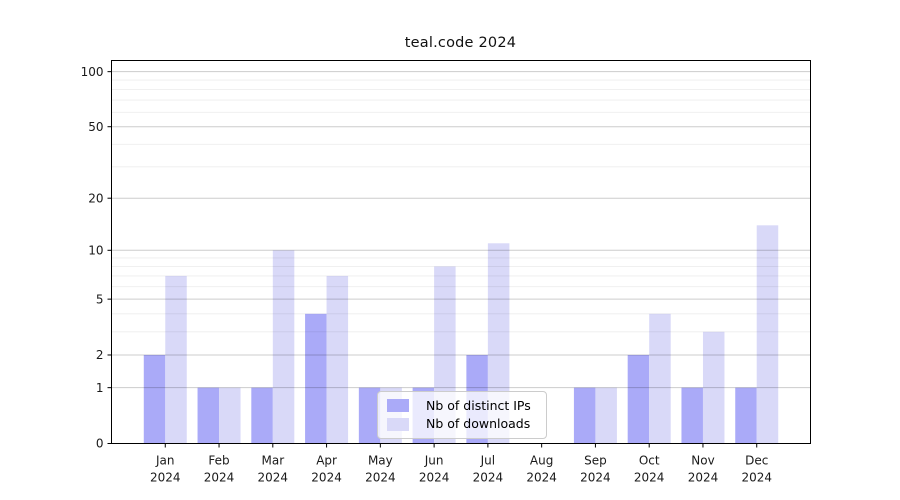 The image size is (900, 500). What do you see at coordinates (337, 359) in the screenshot?
I see `bar-downloads-apr` at bounding box center [337, 359].